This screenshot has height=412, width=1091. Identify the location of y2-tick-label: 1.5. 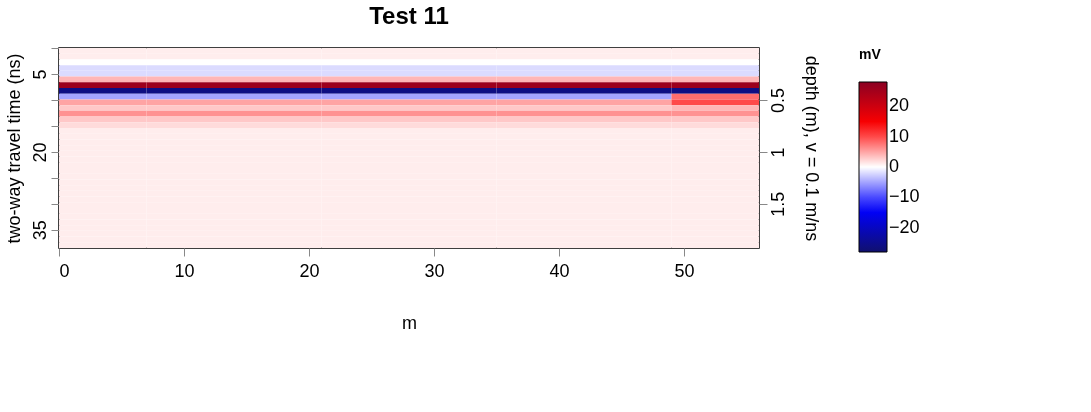
(777, 204).